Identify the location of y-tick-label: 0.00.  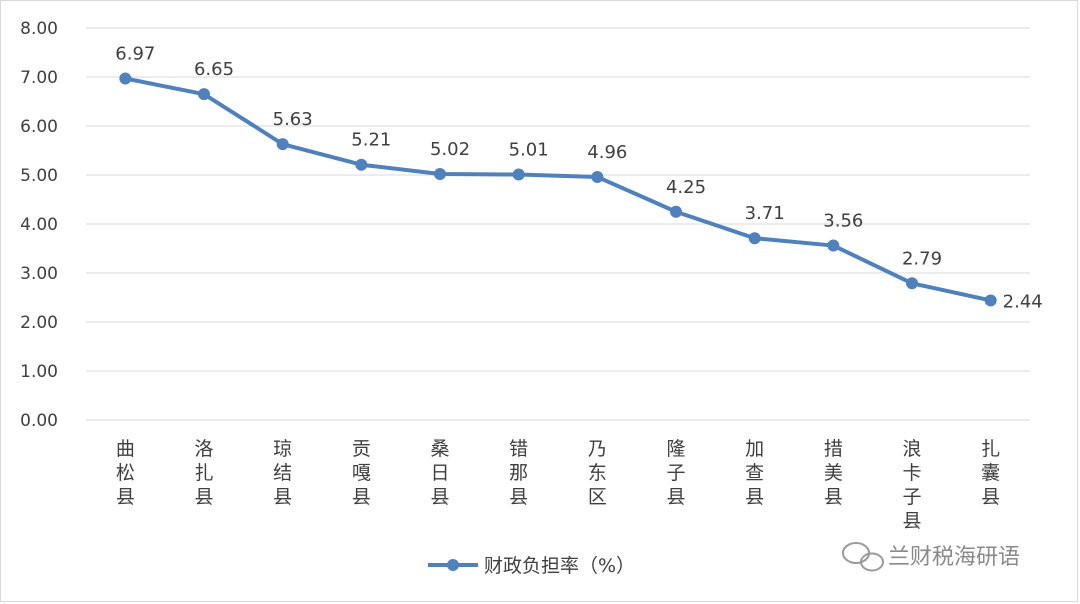
(39, 421).